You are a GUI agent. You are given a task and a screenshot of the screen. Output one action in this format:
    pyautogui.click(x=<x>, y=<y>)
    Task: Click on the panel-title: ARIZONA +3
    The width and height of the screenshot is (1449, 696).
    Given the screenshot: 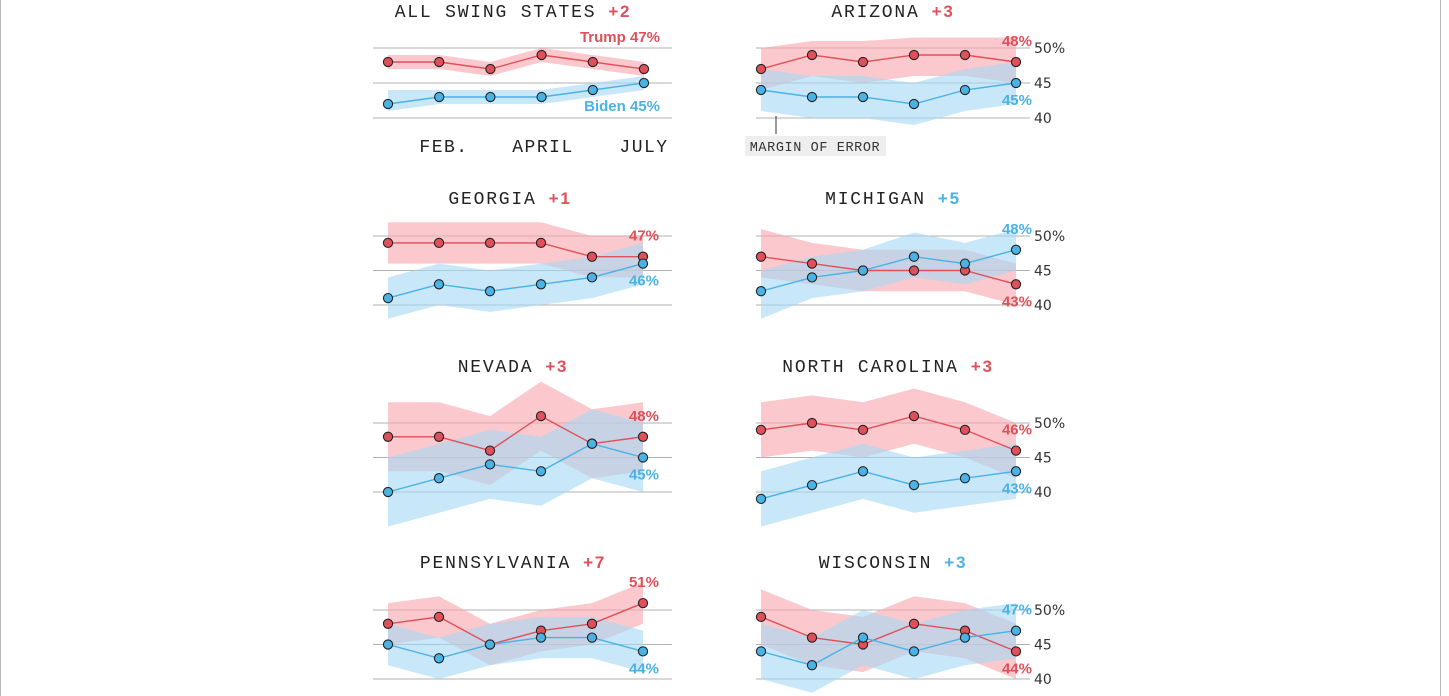 What is the action you would take?
    pyautogui.click(x=892, y=12)
    